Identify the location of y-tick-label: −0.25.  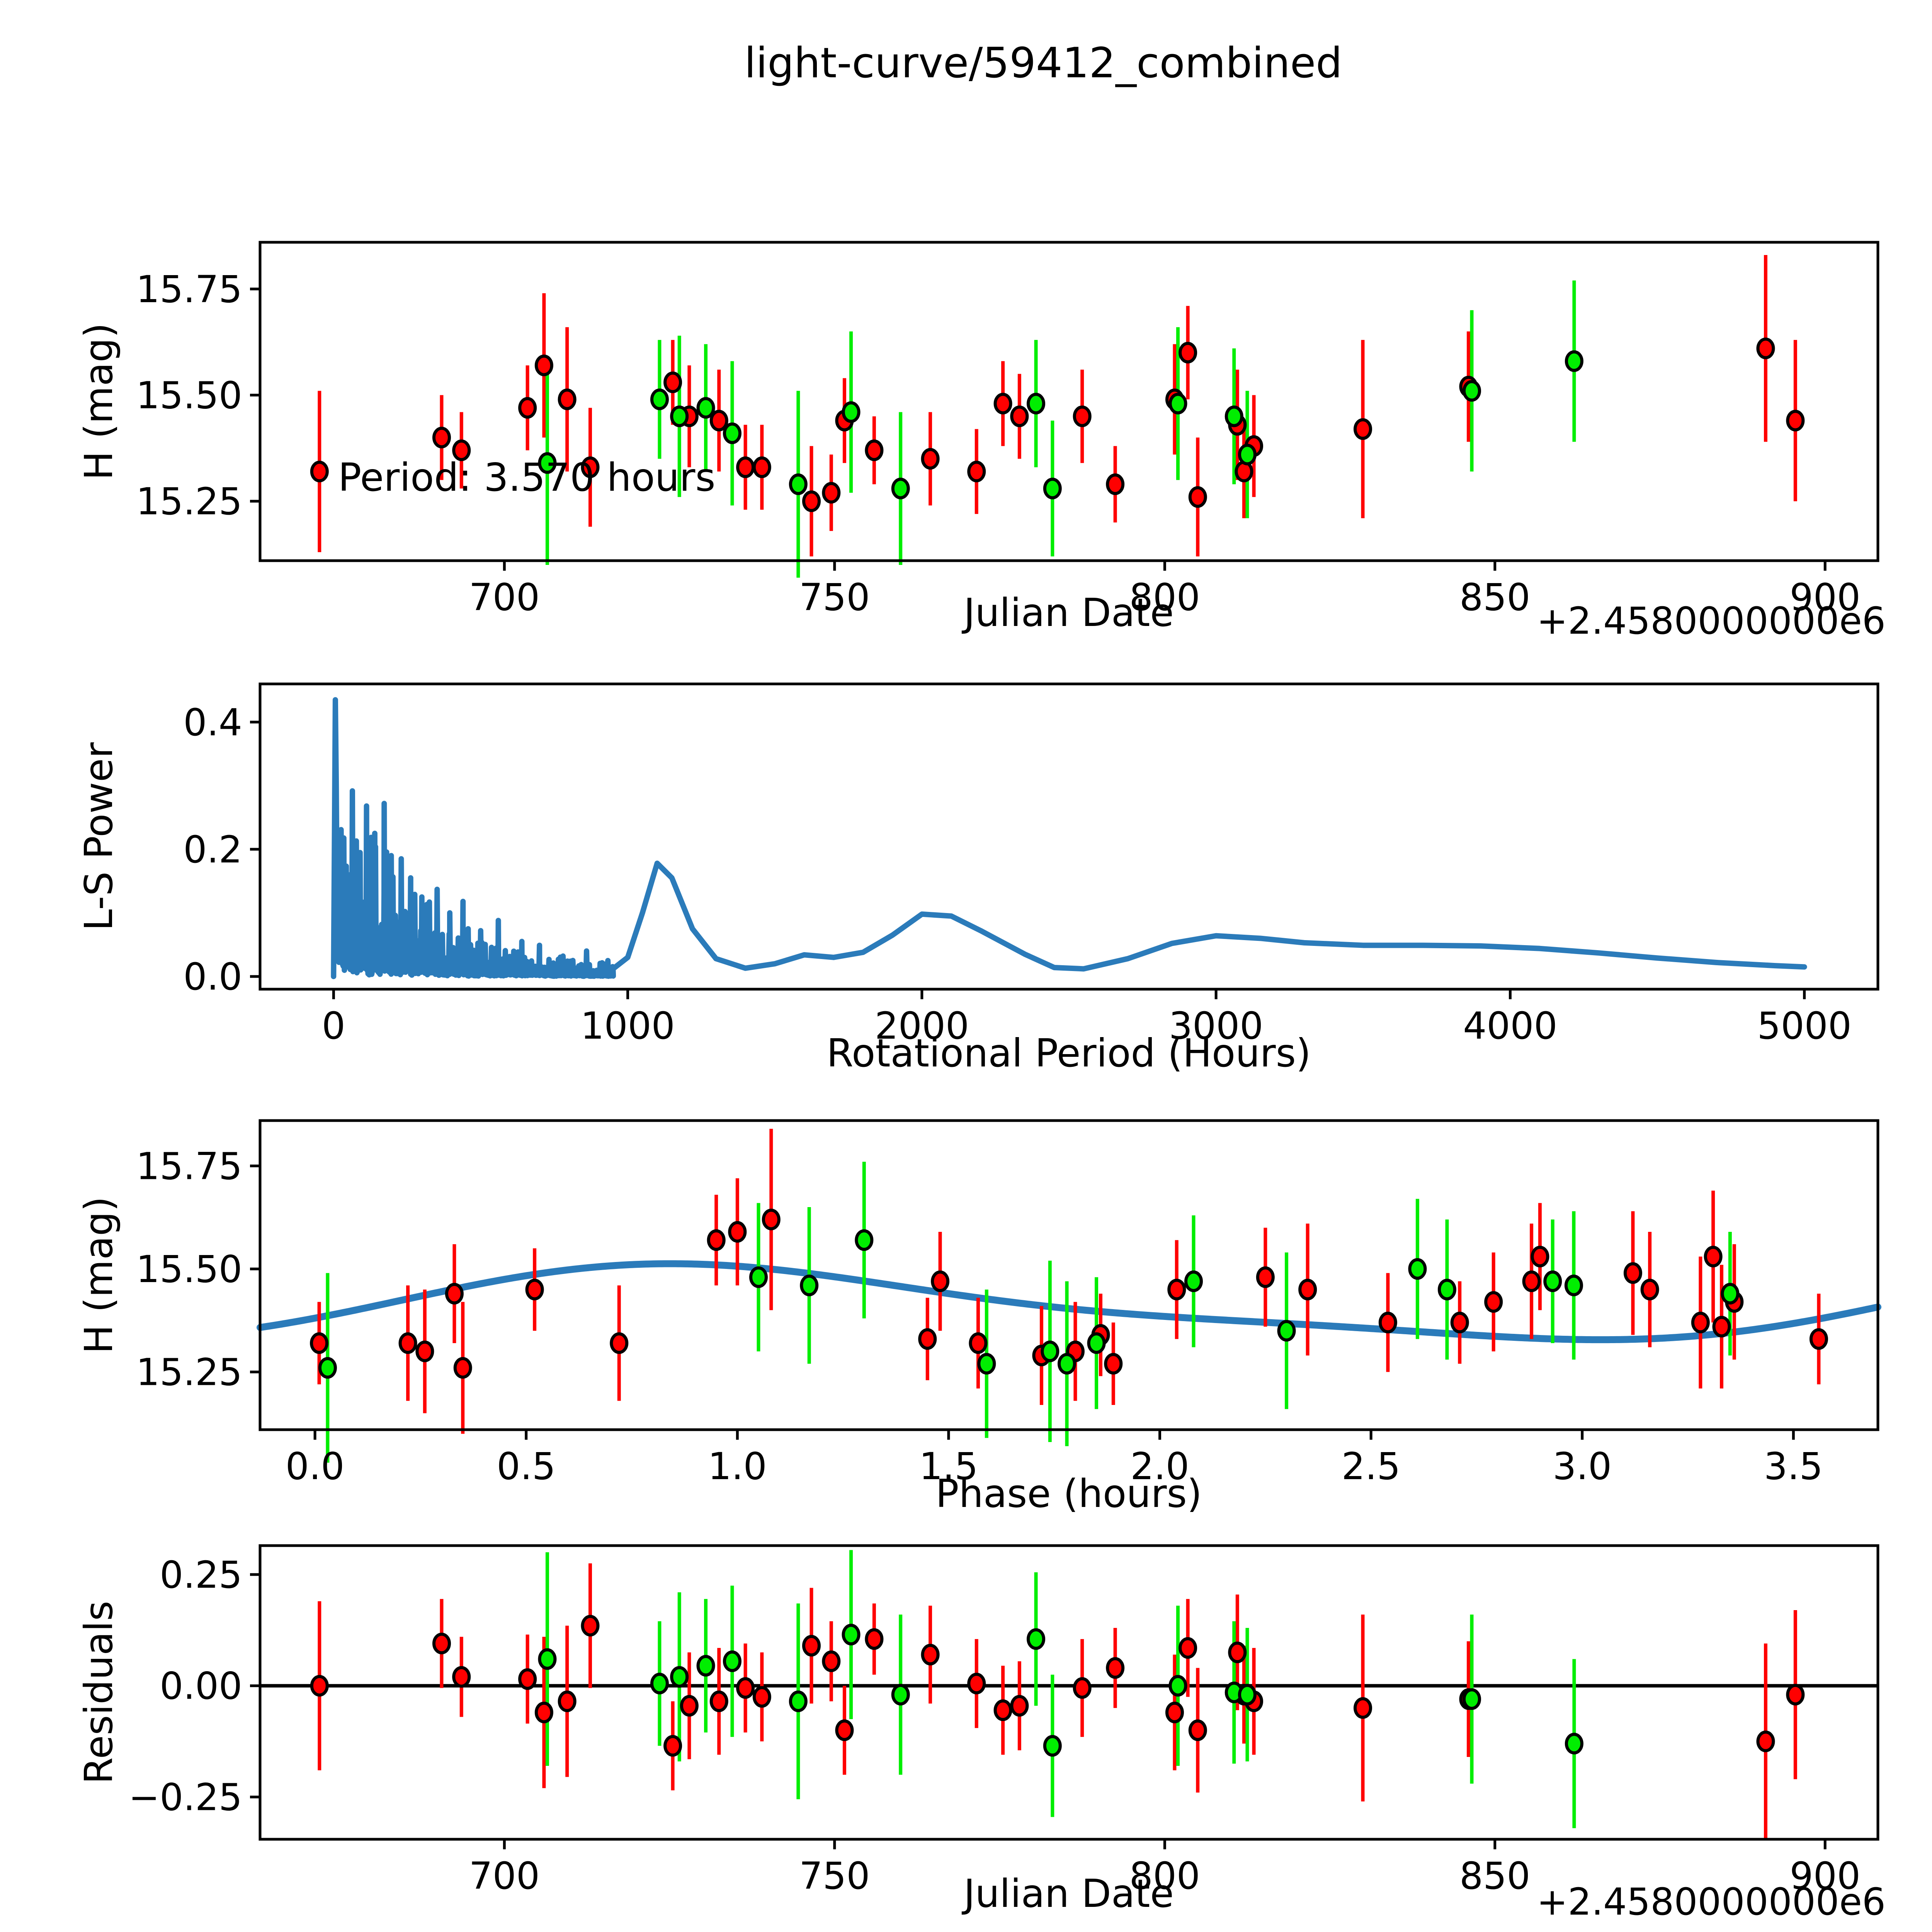
(185, 1798).